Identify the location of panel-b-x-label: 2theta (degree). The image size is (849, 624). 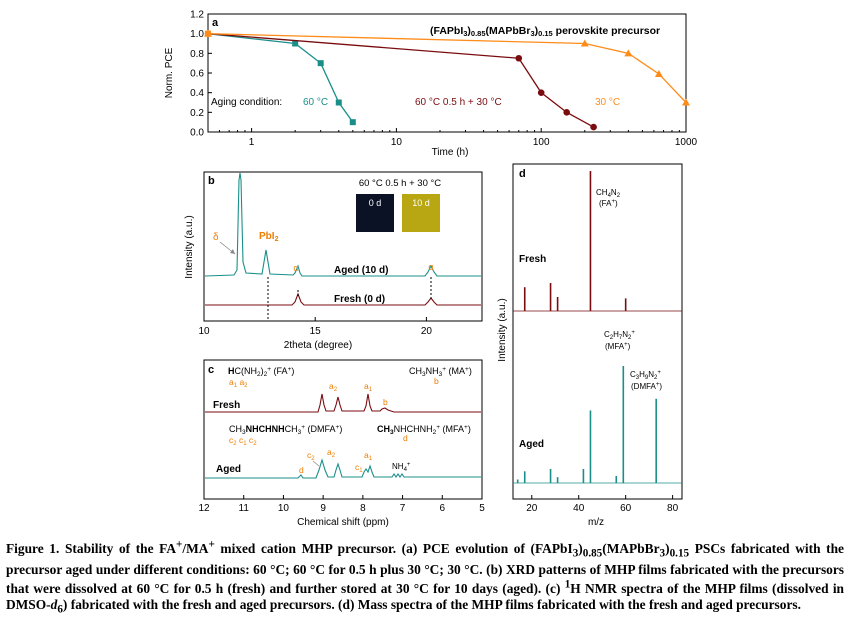
(318, 345).